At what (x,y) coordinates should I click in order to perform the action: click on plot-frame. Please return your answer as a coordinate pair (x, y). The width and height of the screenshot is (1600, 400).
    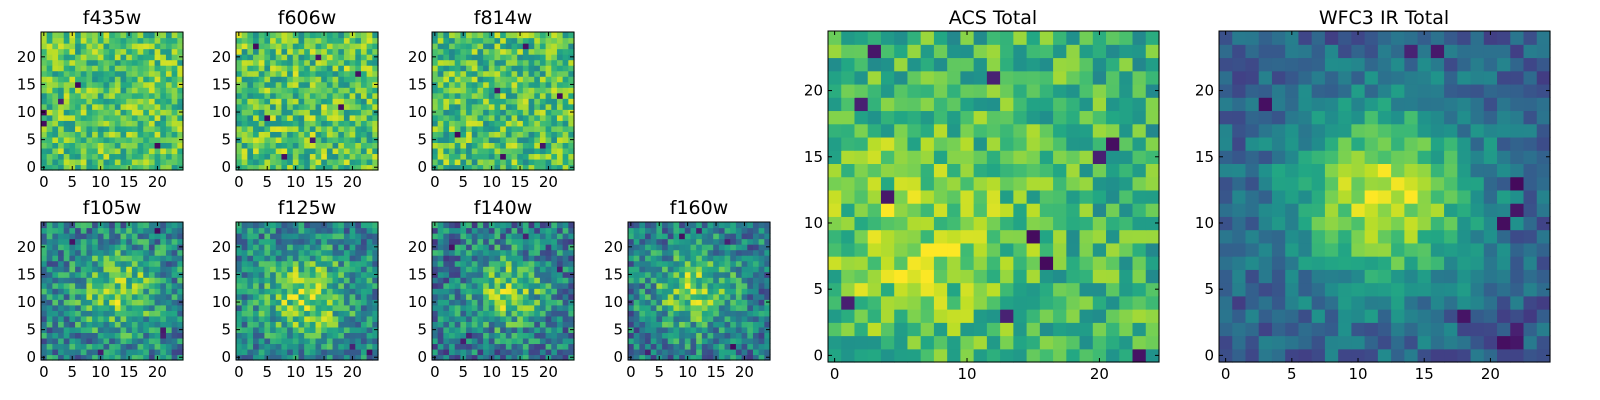
    Looking at the image, I should click on (503, 291).